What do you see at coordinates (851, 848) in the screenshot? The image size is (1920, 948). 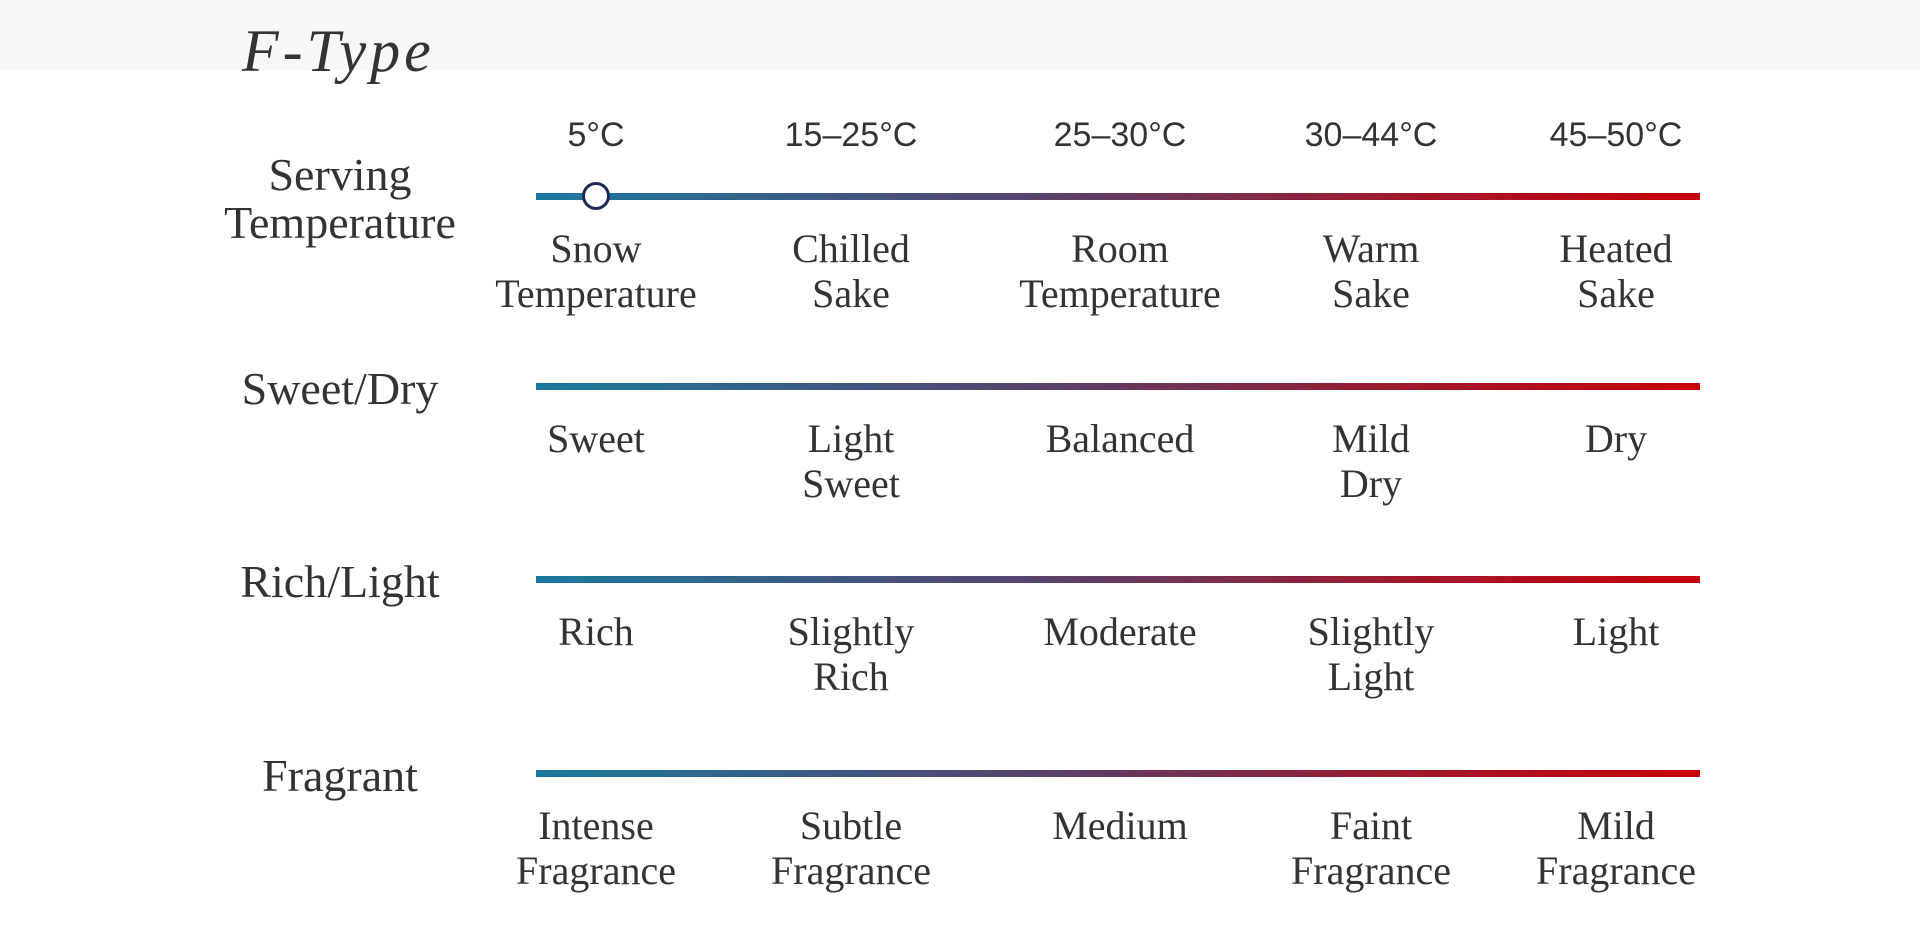 I see `option-label: Subtle Fragrance` at bounding box center [851, 848].